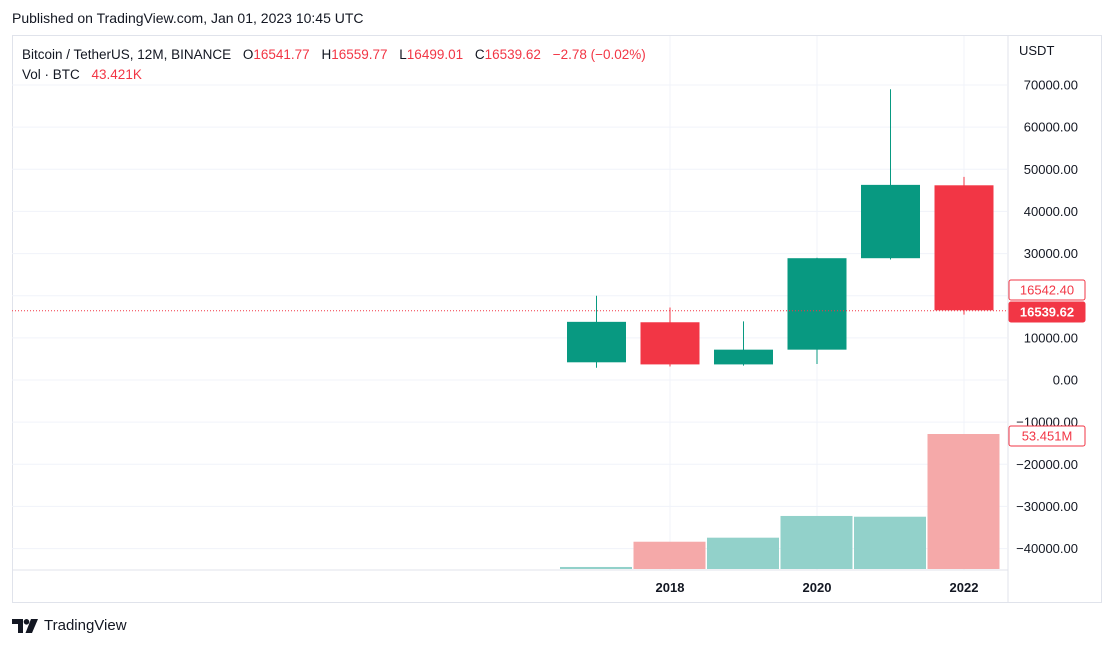  What do you see at coordinates (1047, 548) in the screenshot?
I see `y-tick-label: −40000.00` at bounding box center [1047, 548].